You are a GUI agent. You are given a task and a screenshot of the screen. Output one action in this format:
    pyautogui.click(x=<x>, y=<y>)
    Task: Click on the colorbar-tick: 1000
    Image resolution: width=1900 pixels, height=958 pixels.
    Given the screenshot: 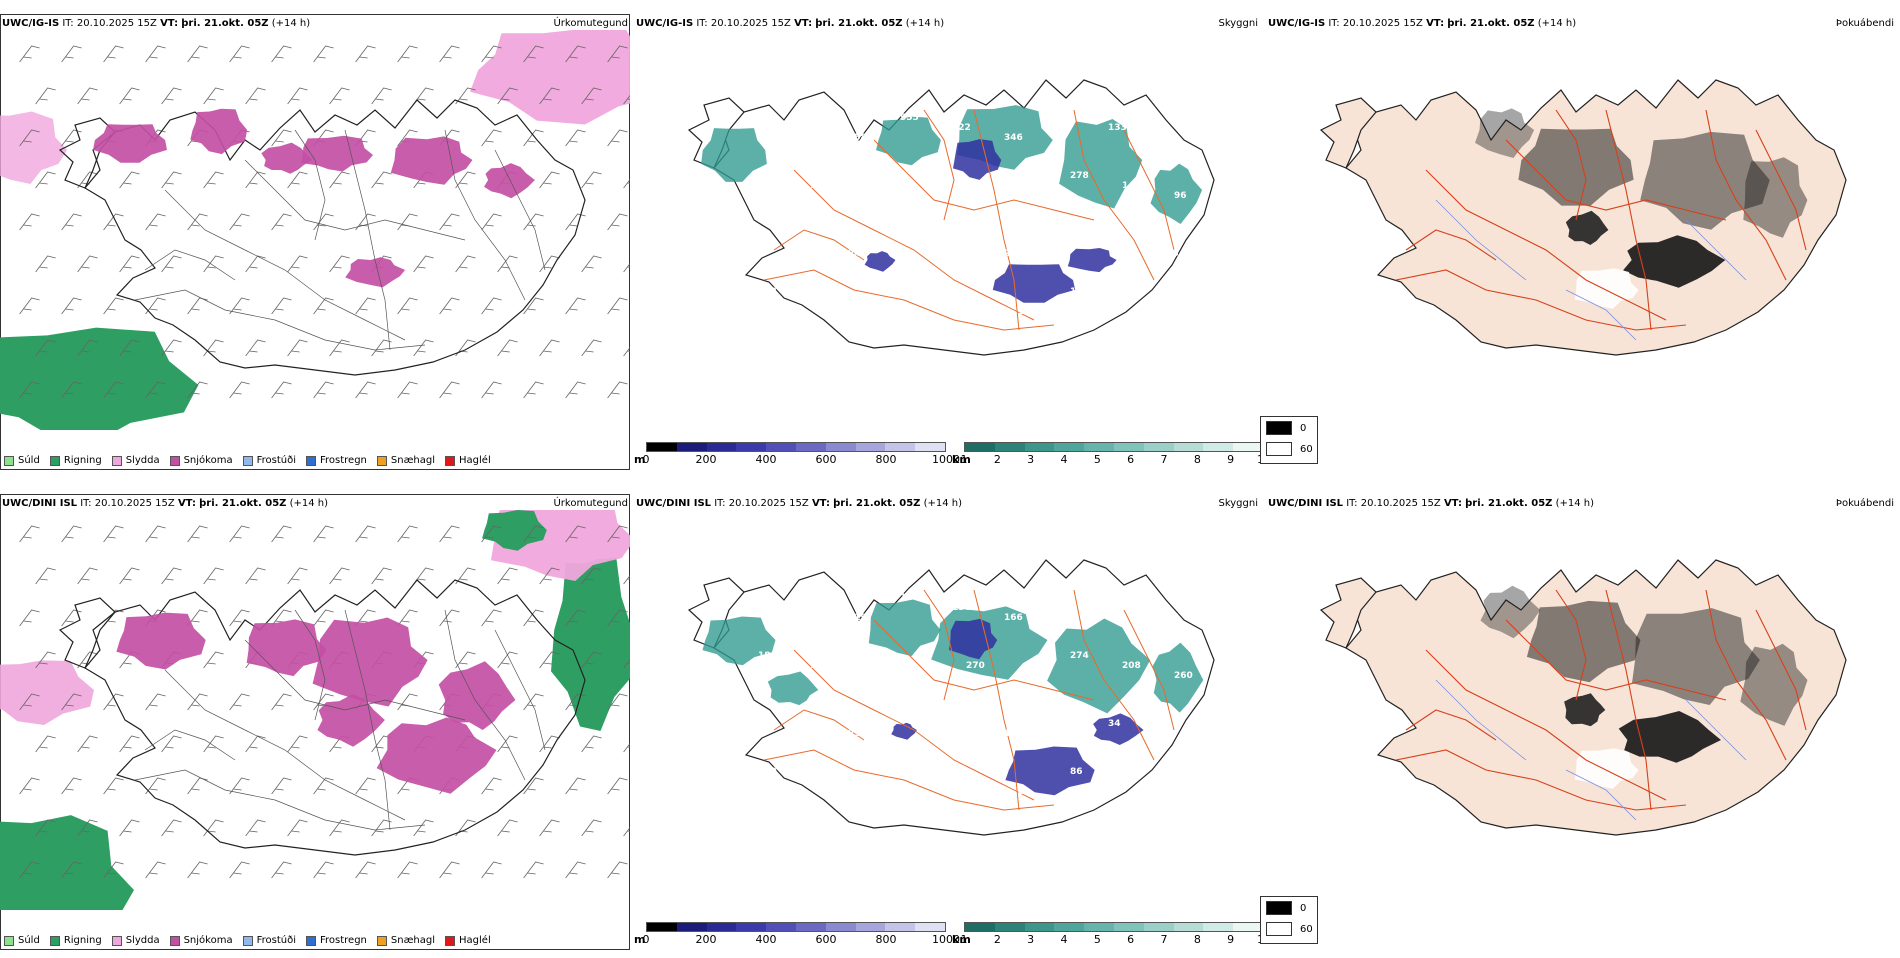 What is the action you would take?
    pyautogui.click(x=946, y=939)
    